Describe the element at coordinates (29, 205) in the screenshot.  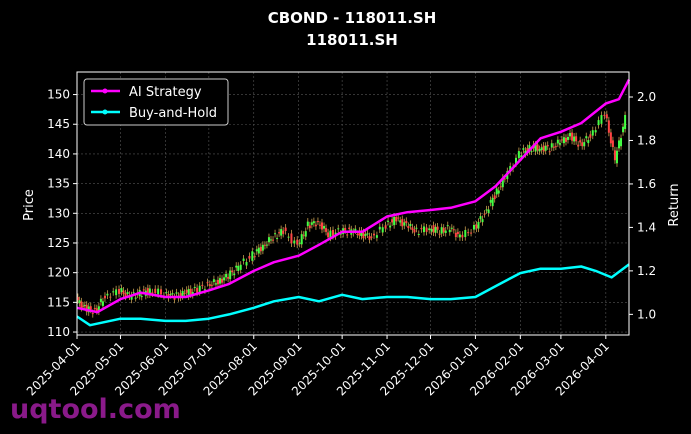
I see `y-axis-label: Price` at that location.